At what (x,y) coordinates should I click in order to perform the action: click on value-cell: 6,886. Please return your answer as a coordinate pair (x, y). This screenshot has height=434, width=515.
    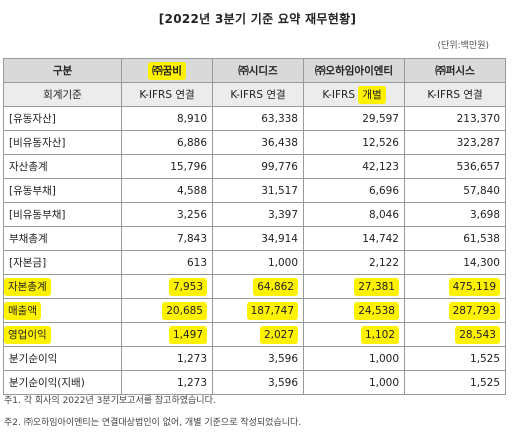
    Looking at the image, I should click on (167, 142).